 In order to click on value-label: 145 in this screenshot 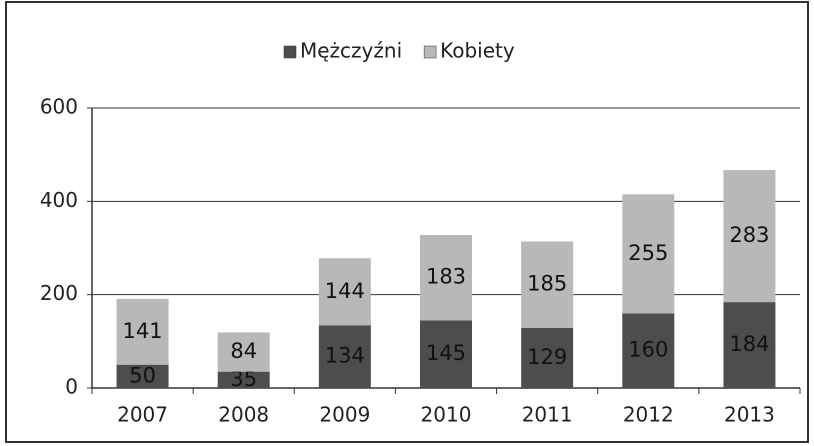, I will do `click(446, 353)`.